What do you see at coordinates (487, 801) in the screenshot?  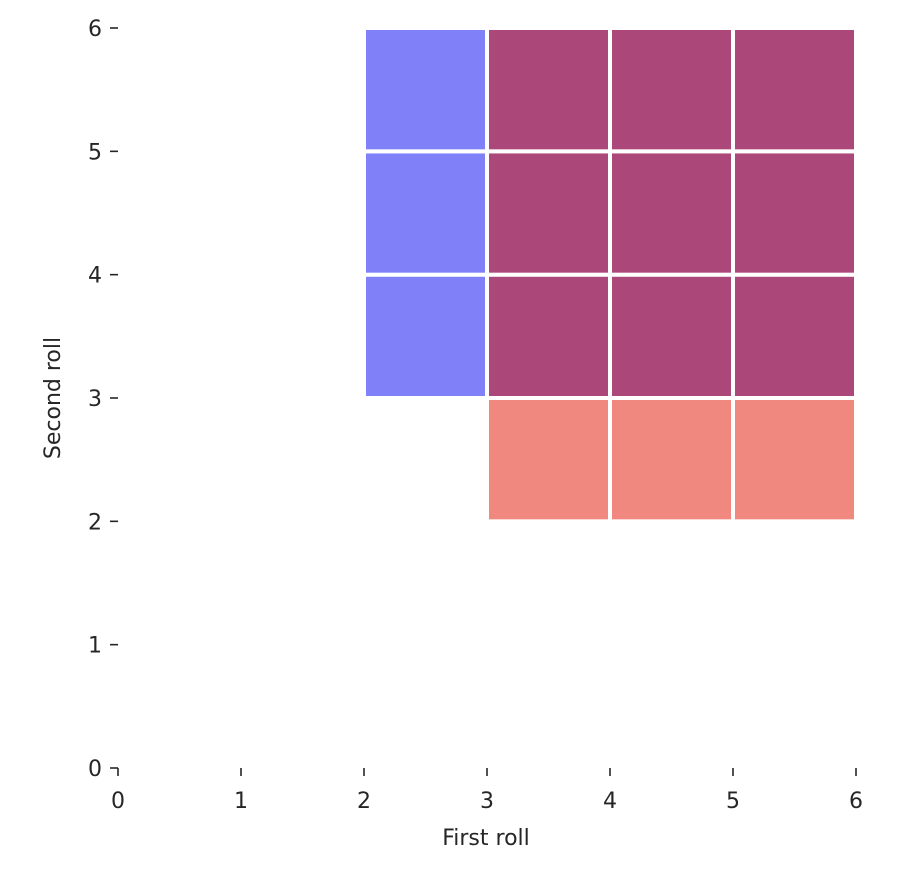 I see `x-tick-label: 3` at bounding box center [487, 801].